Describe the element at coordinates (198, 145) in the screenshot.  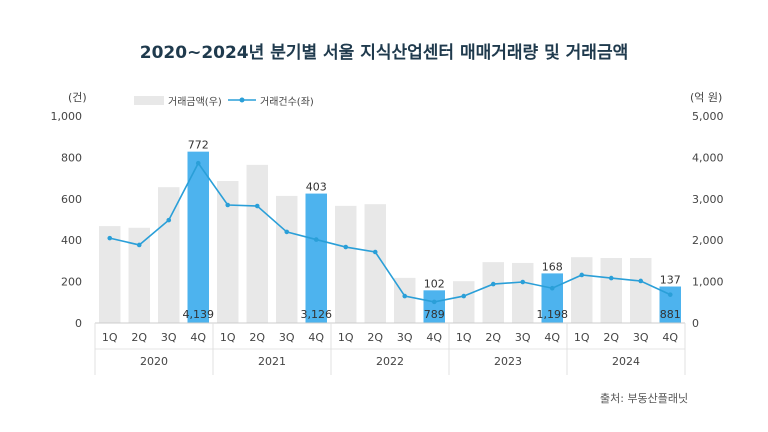
I see `line-data-label: 772` at that location.